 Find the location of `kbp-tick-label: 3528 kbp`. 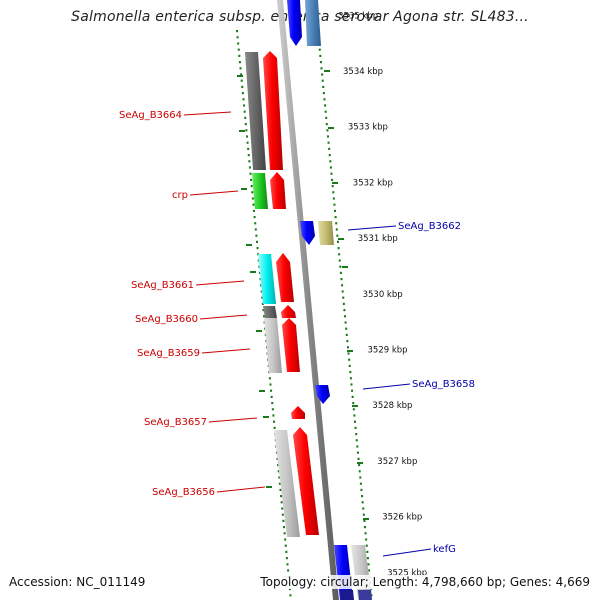

kbp-tick-label: 3528 kbp is located at coordinates (392, 406).